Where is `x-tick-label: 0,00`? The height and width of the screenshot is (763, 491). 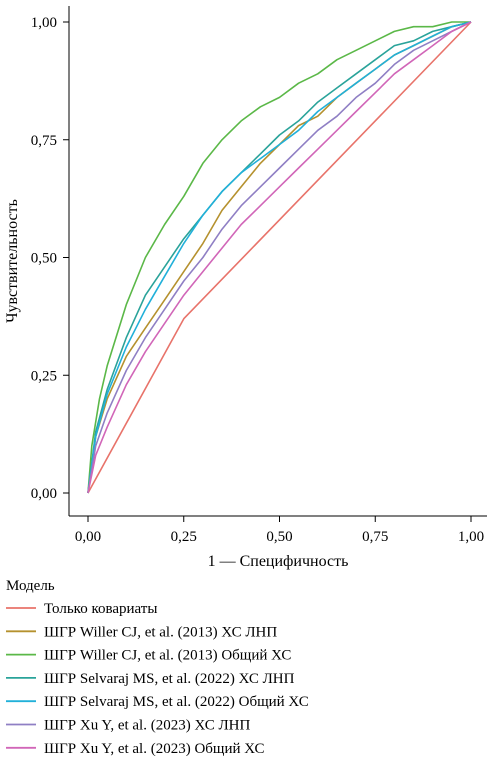 x-tick-label: 0,00 is located at coordinates (88, 537).